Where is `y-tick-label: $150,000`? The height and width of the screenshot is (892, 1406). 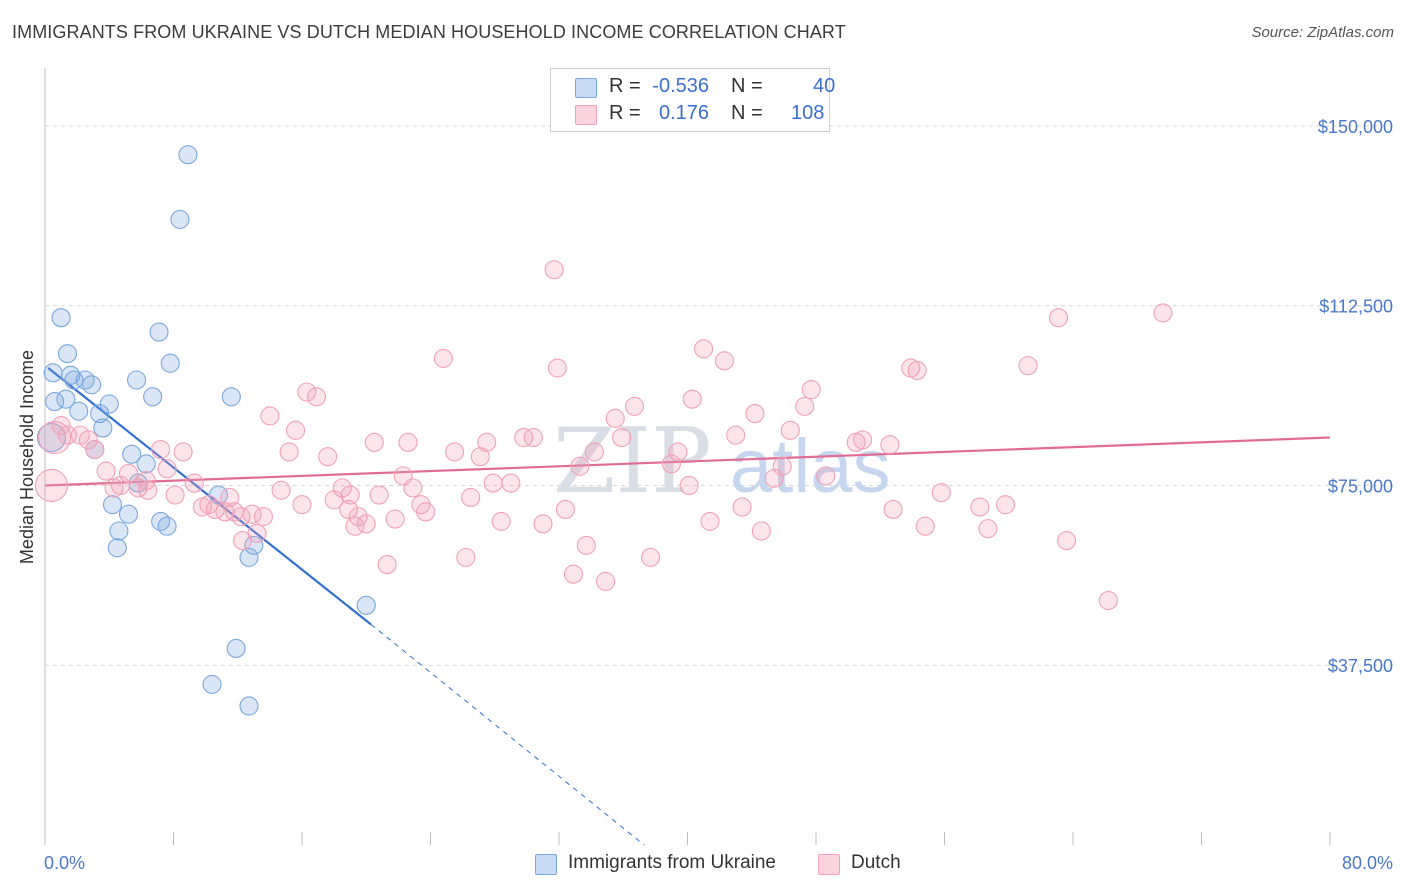
y-tick-label: $150,000 is located at coordinates (1355, 127).